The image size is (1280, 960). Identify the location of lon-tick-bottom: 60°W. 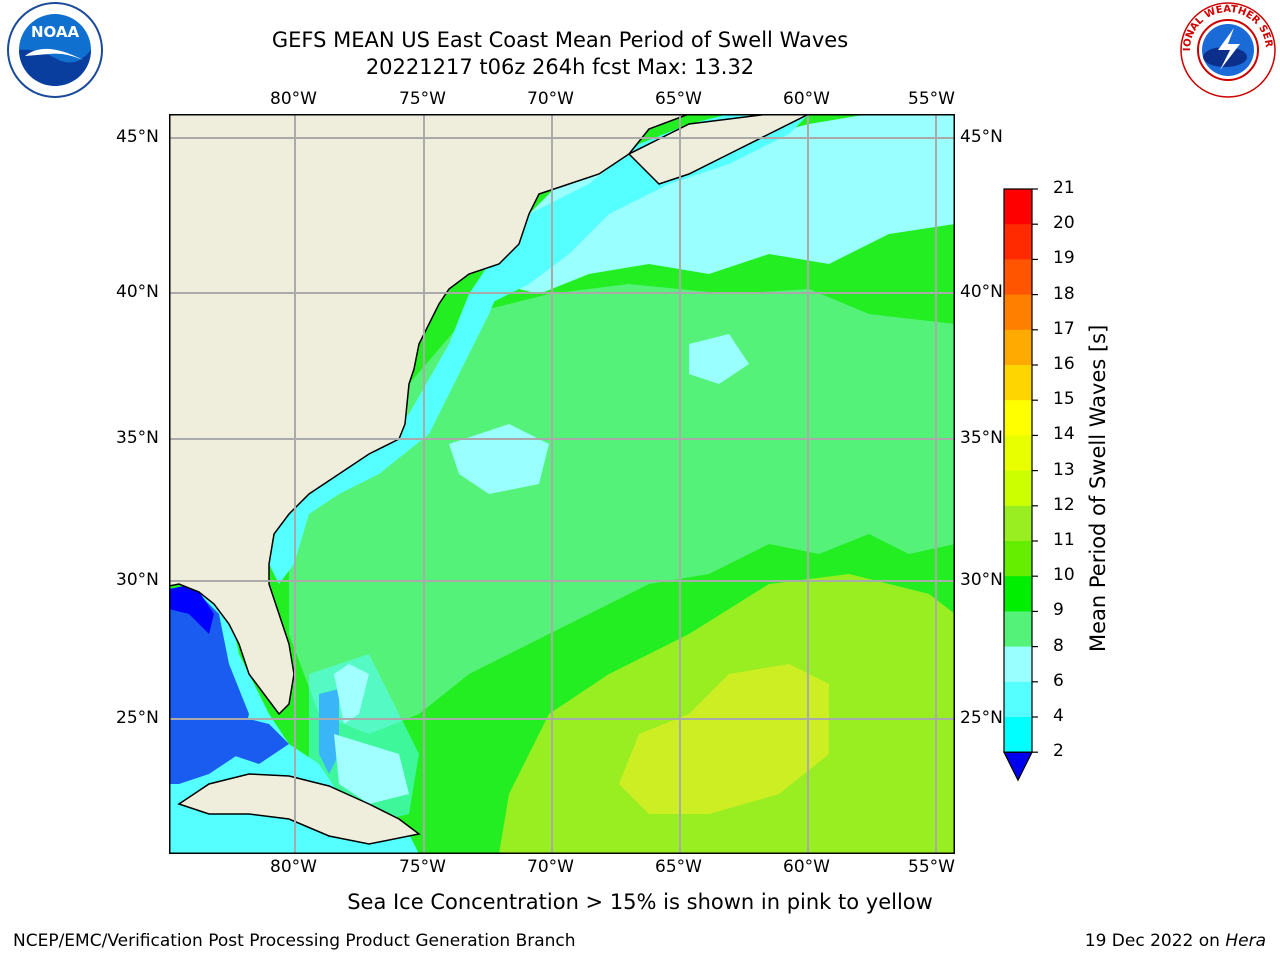
(806, 867).